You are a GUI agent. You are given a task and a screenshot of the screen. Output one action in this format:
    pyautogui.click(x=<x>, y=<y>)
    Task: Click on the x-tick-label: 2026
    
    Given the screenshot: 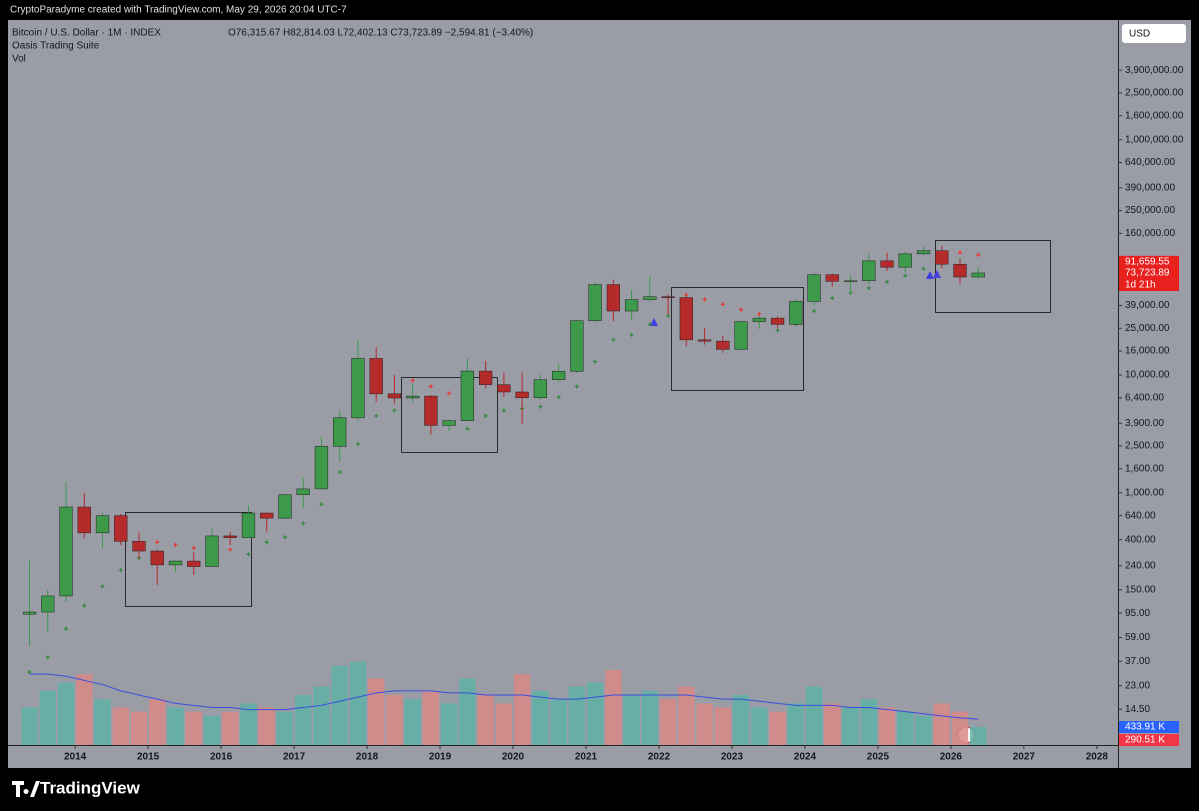 What is the action you would take?
    pyautogui.click(x=951, y=757)
    